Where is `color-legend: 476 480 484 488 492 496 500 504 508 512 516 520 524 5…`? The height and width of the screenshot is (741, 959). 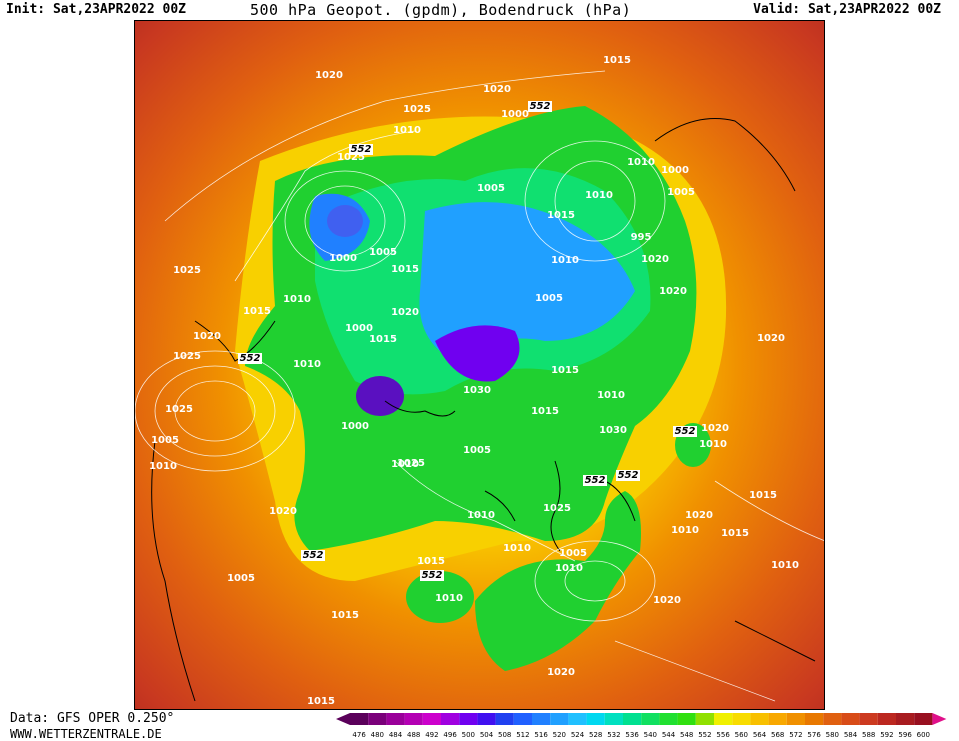
color-legend: 476 480 484 488 492 496 500 504 508 512 516 520 524 5… is located at coordinates (641, 726).